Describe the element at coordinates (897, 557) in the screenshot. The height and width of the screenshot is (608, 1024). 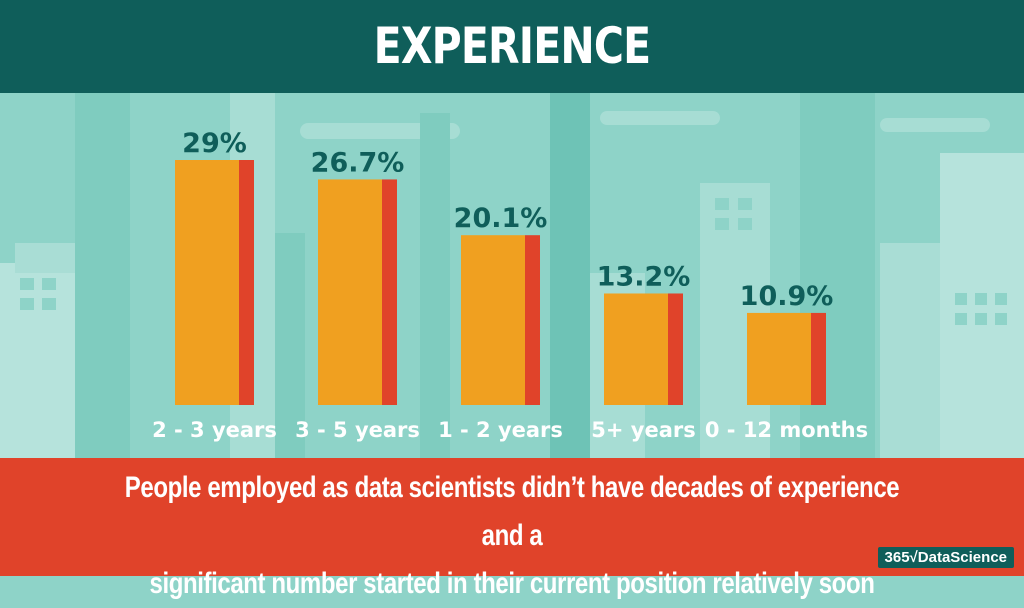
I see `logo-prefix: 365` at that location.